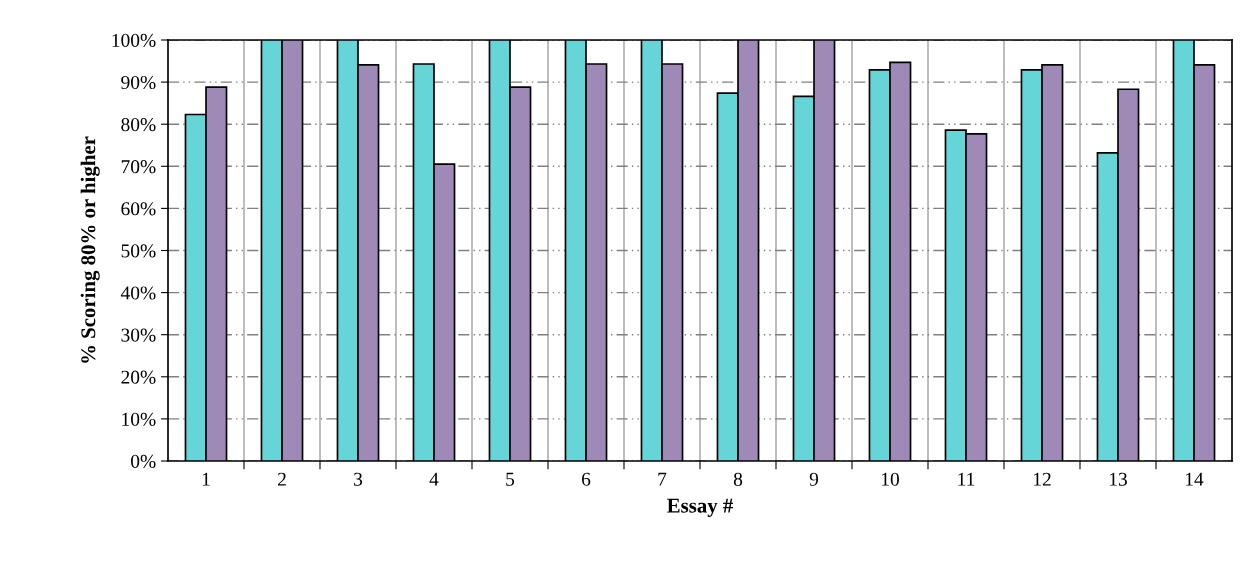 The image size is (1254, 571). What do you see at coordinates (281, 479) in the screenshot?
I see `x-tick-label: 2` at bounding box center [281, 479].